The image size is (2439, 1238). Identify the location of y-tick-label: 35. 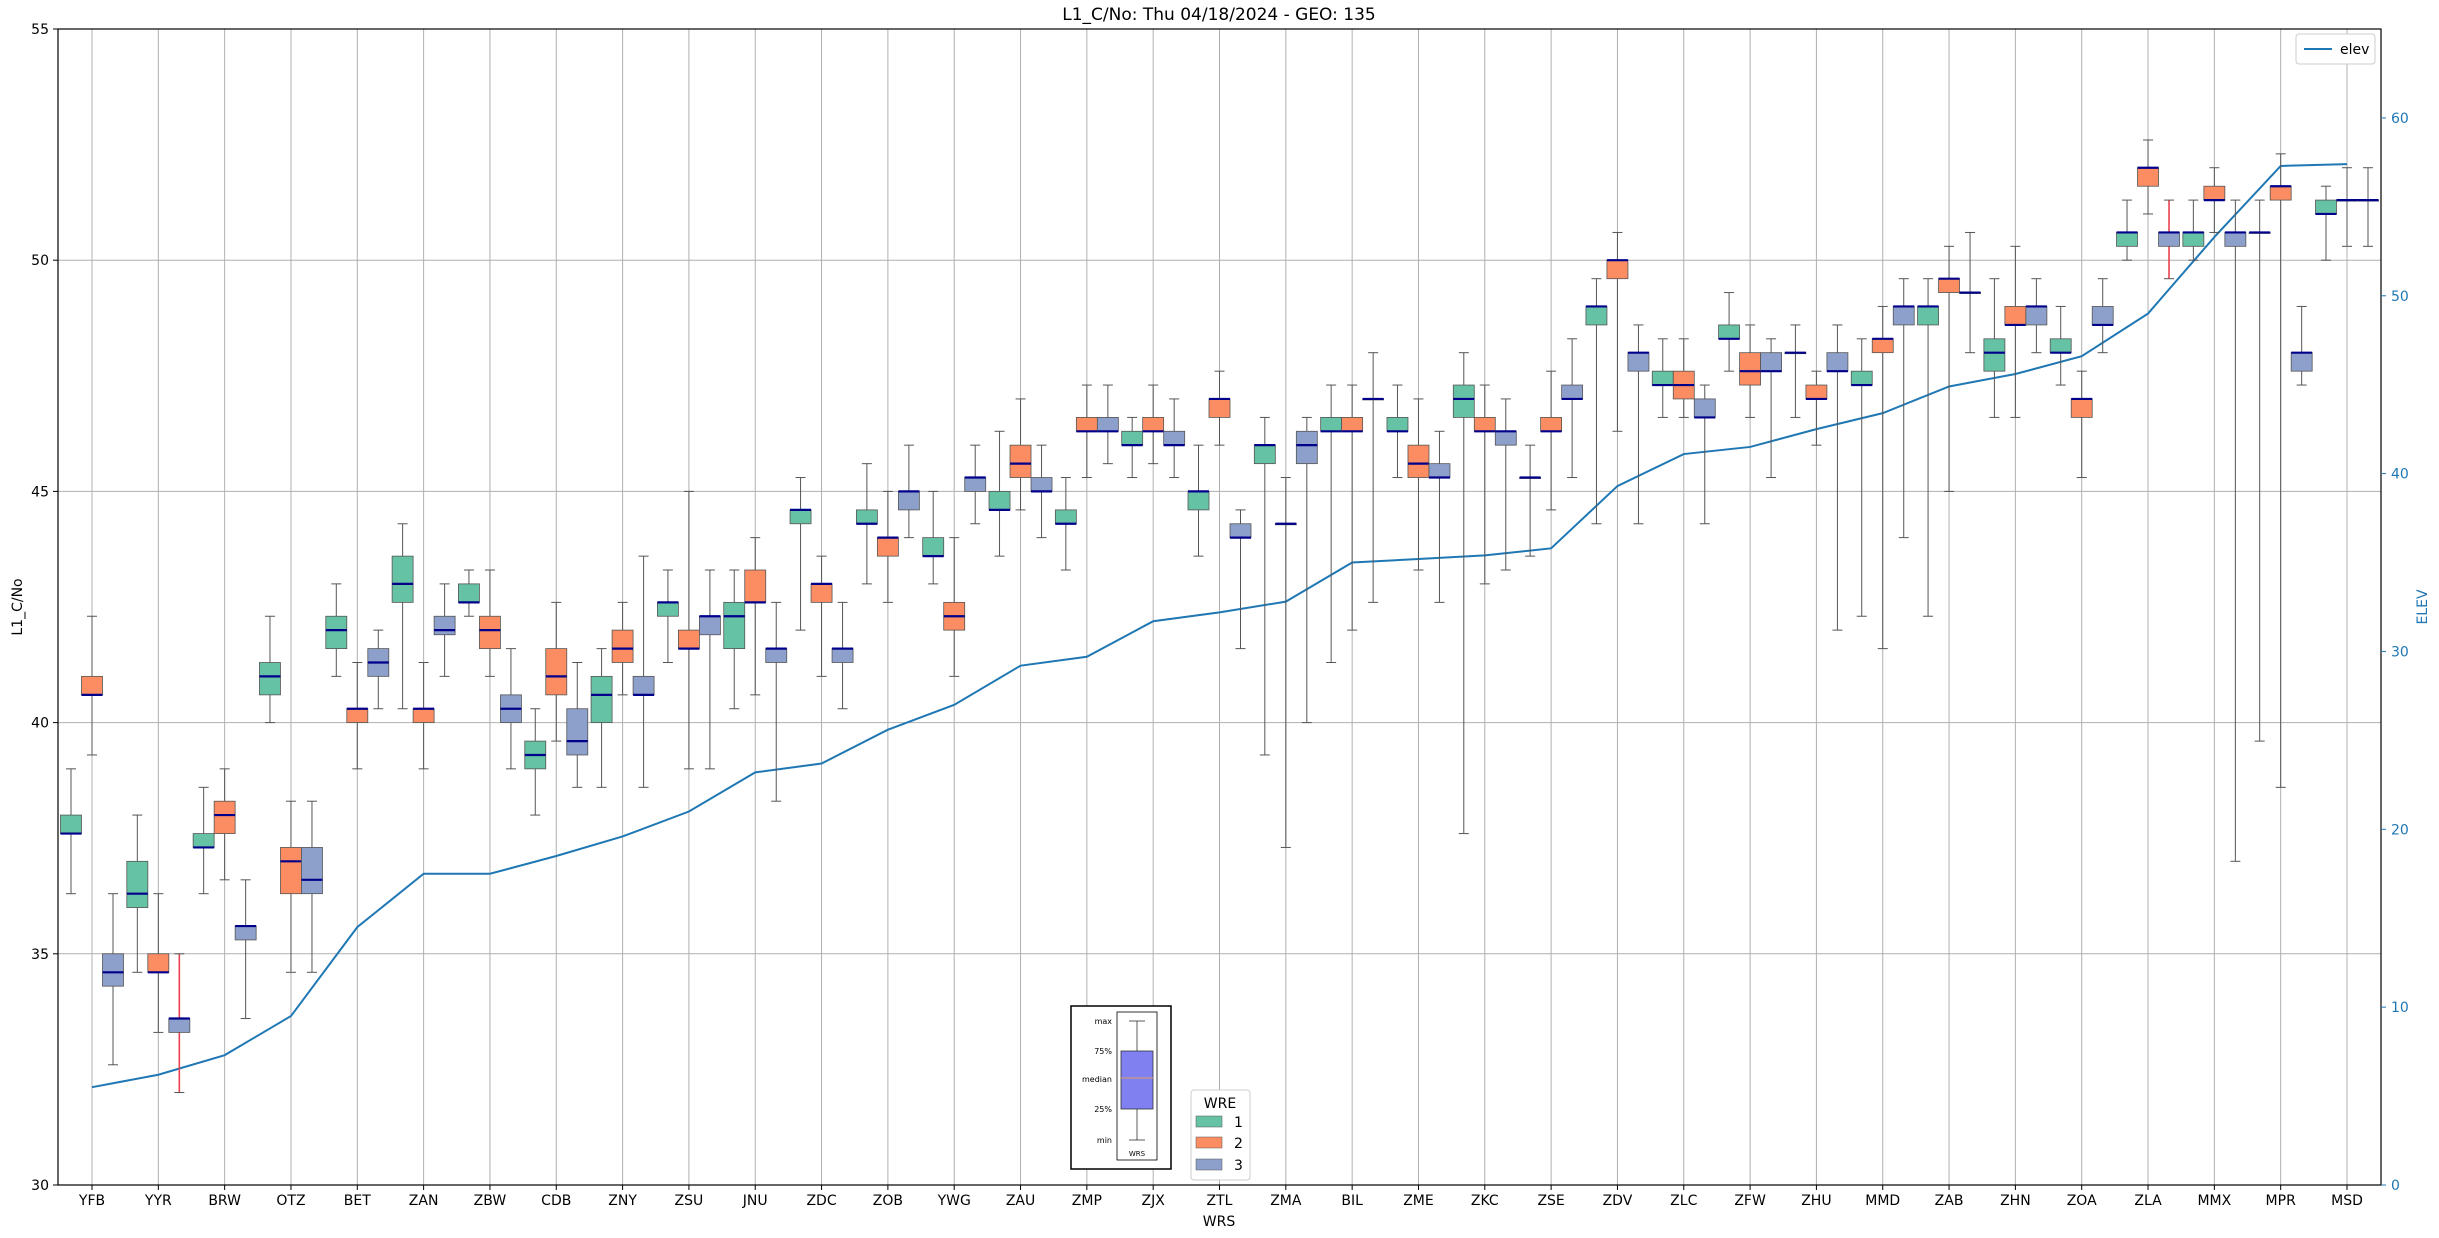
(40, 955).